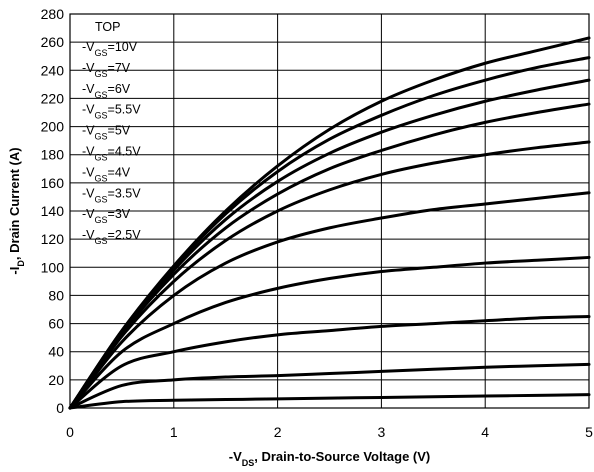  I want to click on y-tick-label: 200, so click(53, 127).